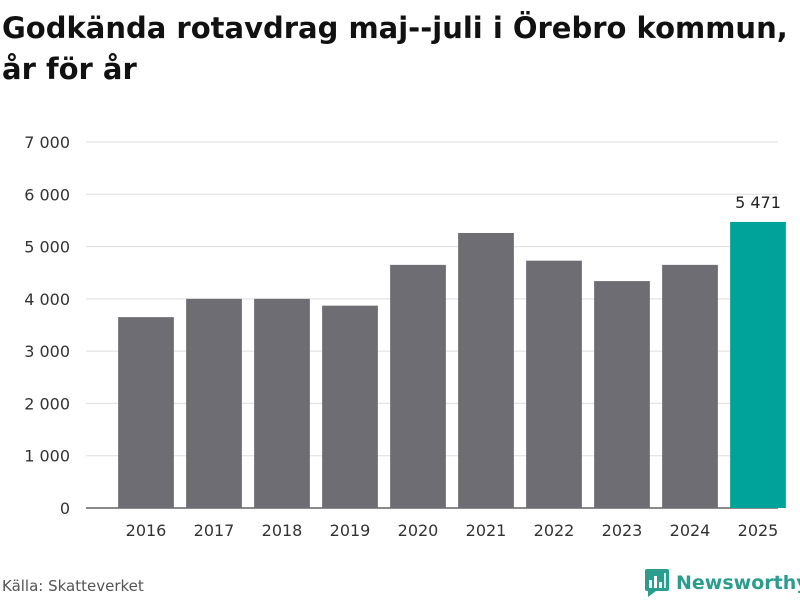  What do you see at coordinates (47, 142) in the screenshot?
I see `y-tick-label: 7 000` at bounding box center [47, 142].